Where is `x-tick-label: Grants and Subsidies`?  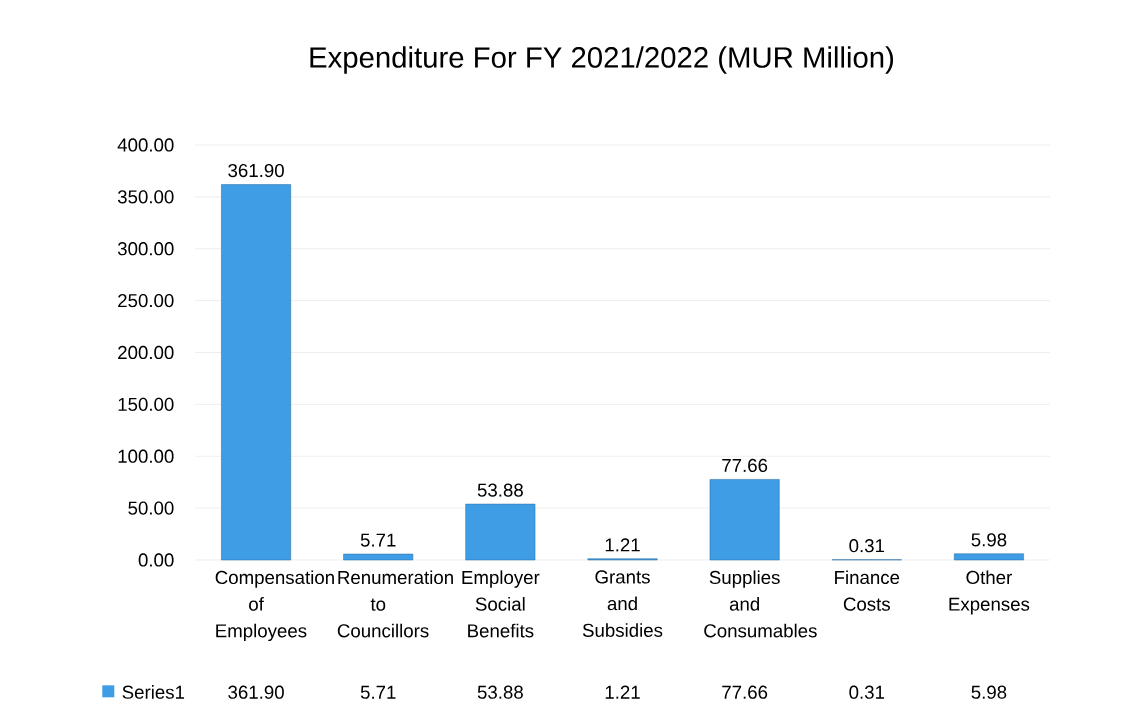
x-tick-label: Grants and Subsidies is located at coordinates (622, 603).